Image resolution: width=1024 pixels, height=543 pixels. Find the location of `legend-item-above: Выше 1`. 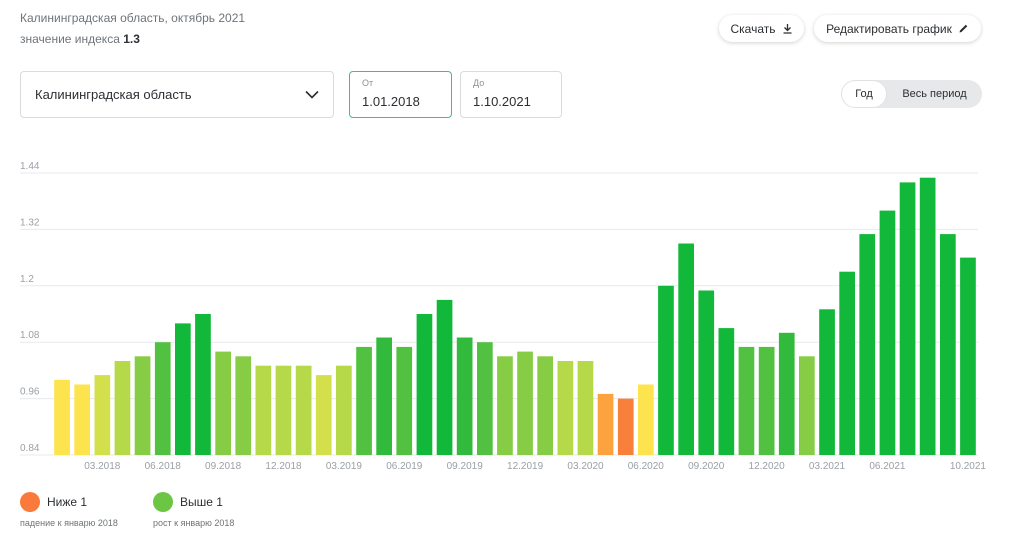

legend-item-above: Выше 1 is located at coordinates (188, 502).